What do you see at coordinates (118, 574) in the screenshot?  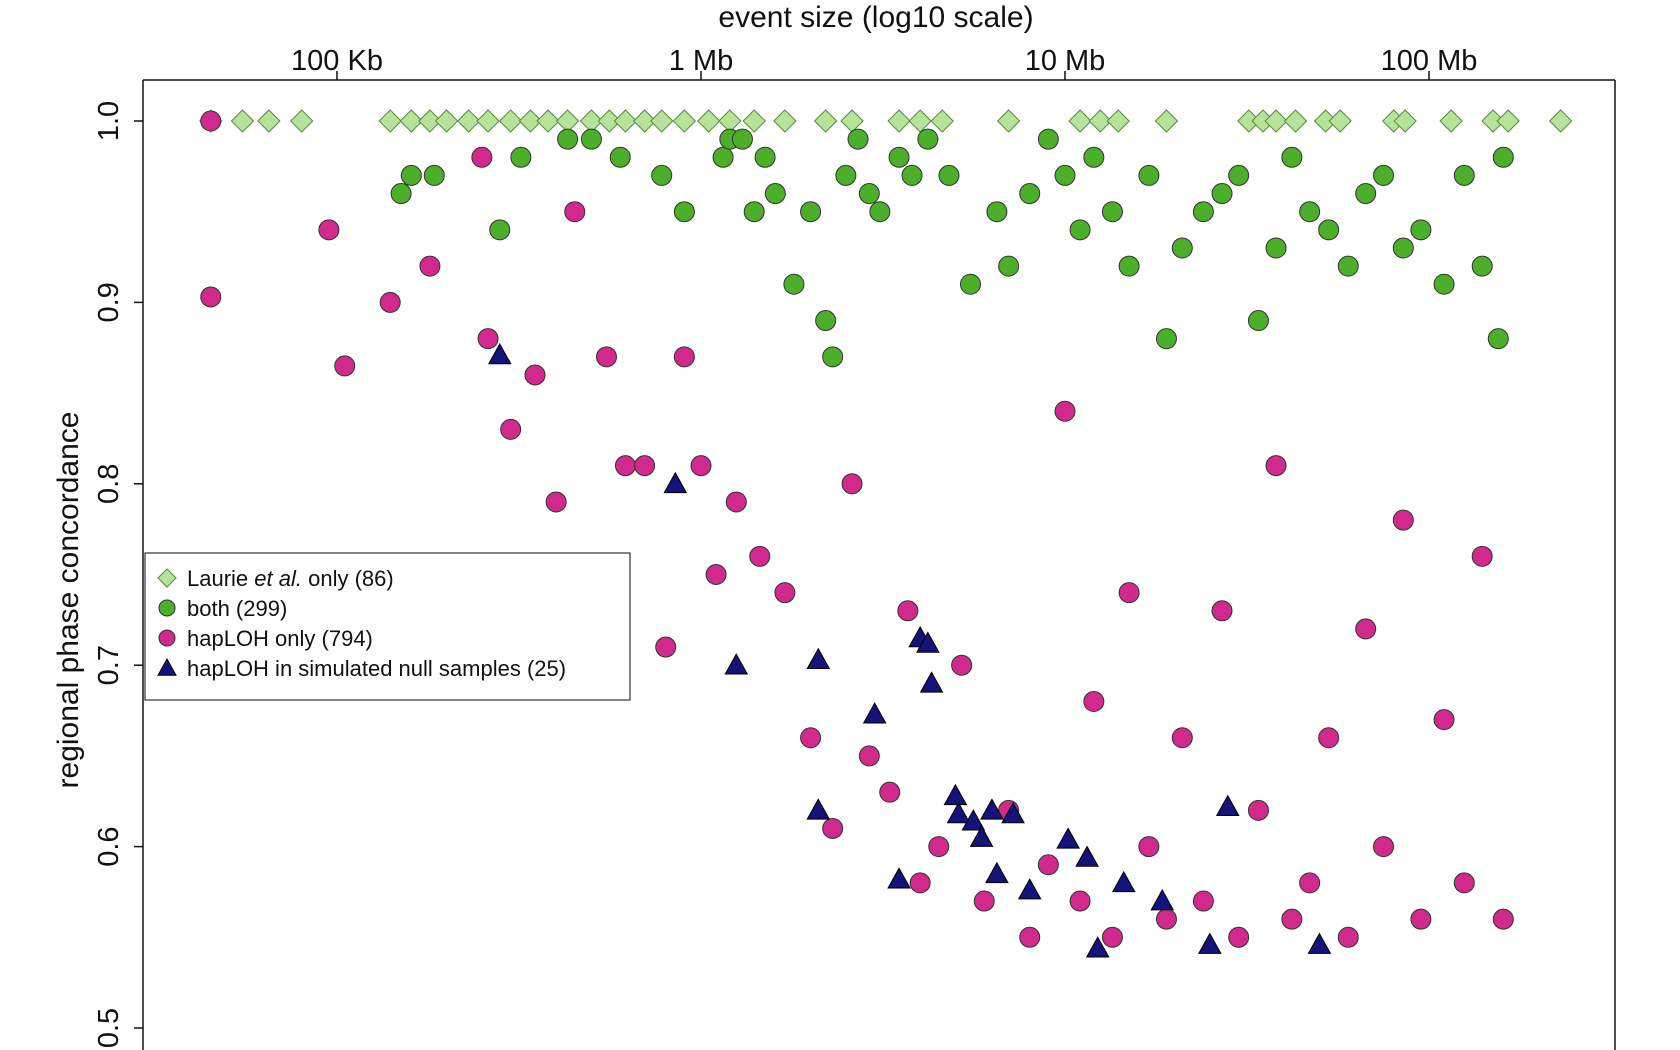 I see `y-axis: 0.5 0.6 0.7 0.8 0.9 1.0` at bounding box center [118, 574].